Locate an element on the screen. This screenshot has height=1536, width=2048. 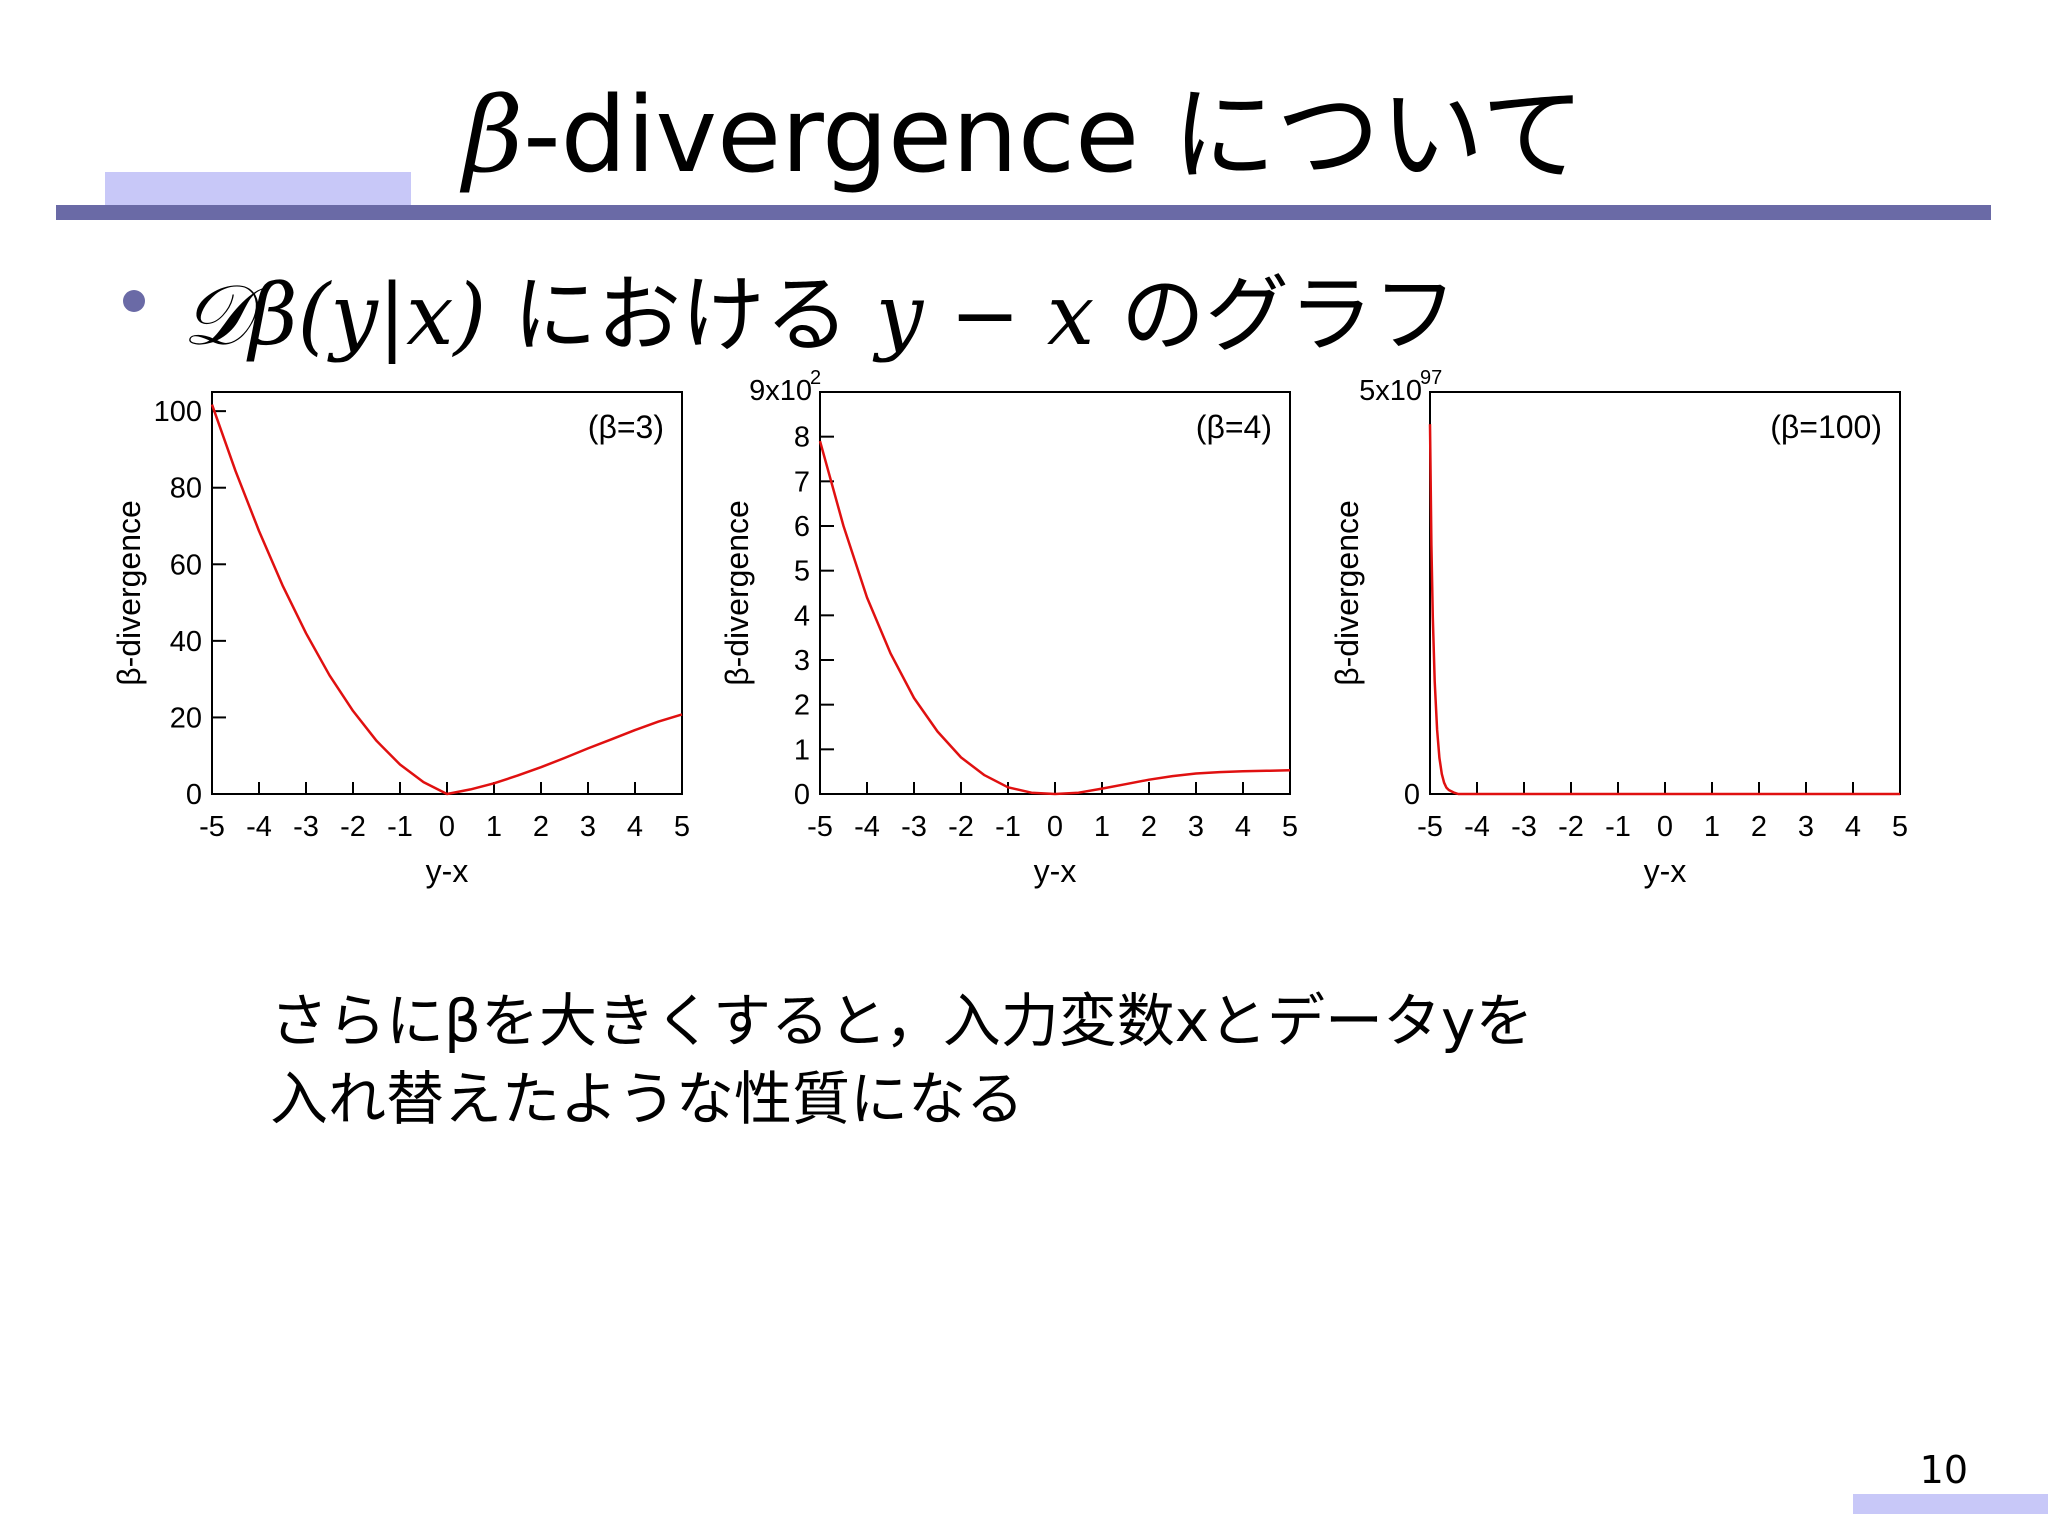
y-scale-label: 9x10 is located at coordinates (780, 391).